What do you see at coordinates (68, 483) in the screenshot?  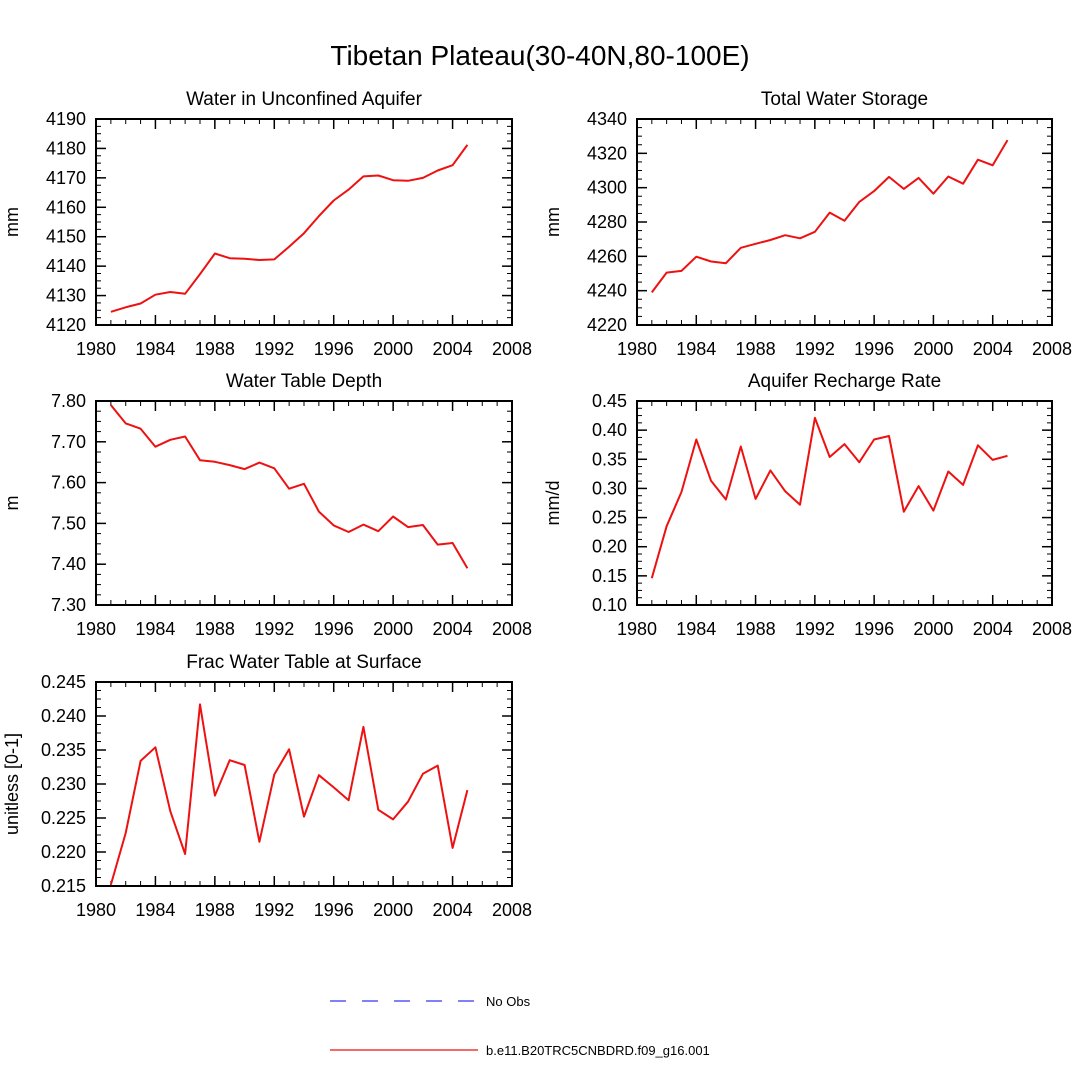 I see `y-tick-label: 7.60` at bounding box center [68, 483].